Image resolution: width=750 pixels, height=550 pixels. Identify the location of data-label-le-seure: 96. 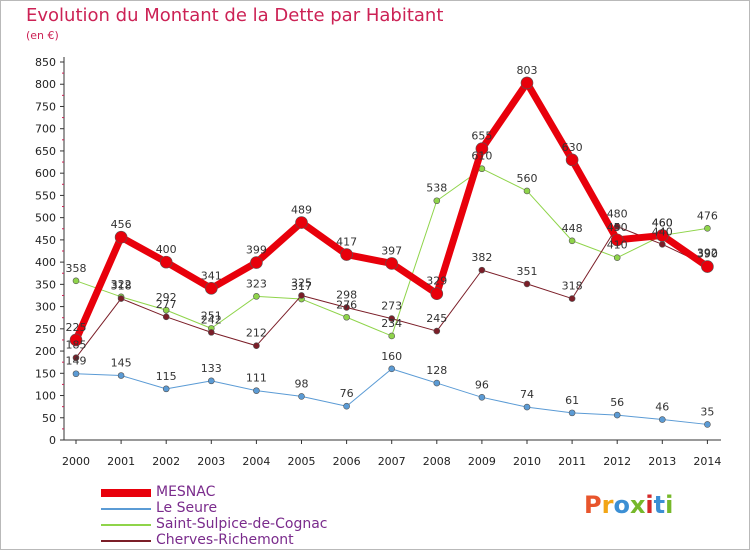
(482, 384).